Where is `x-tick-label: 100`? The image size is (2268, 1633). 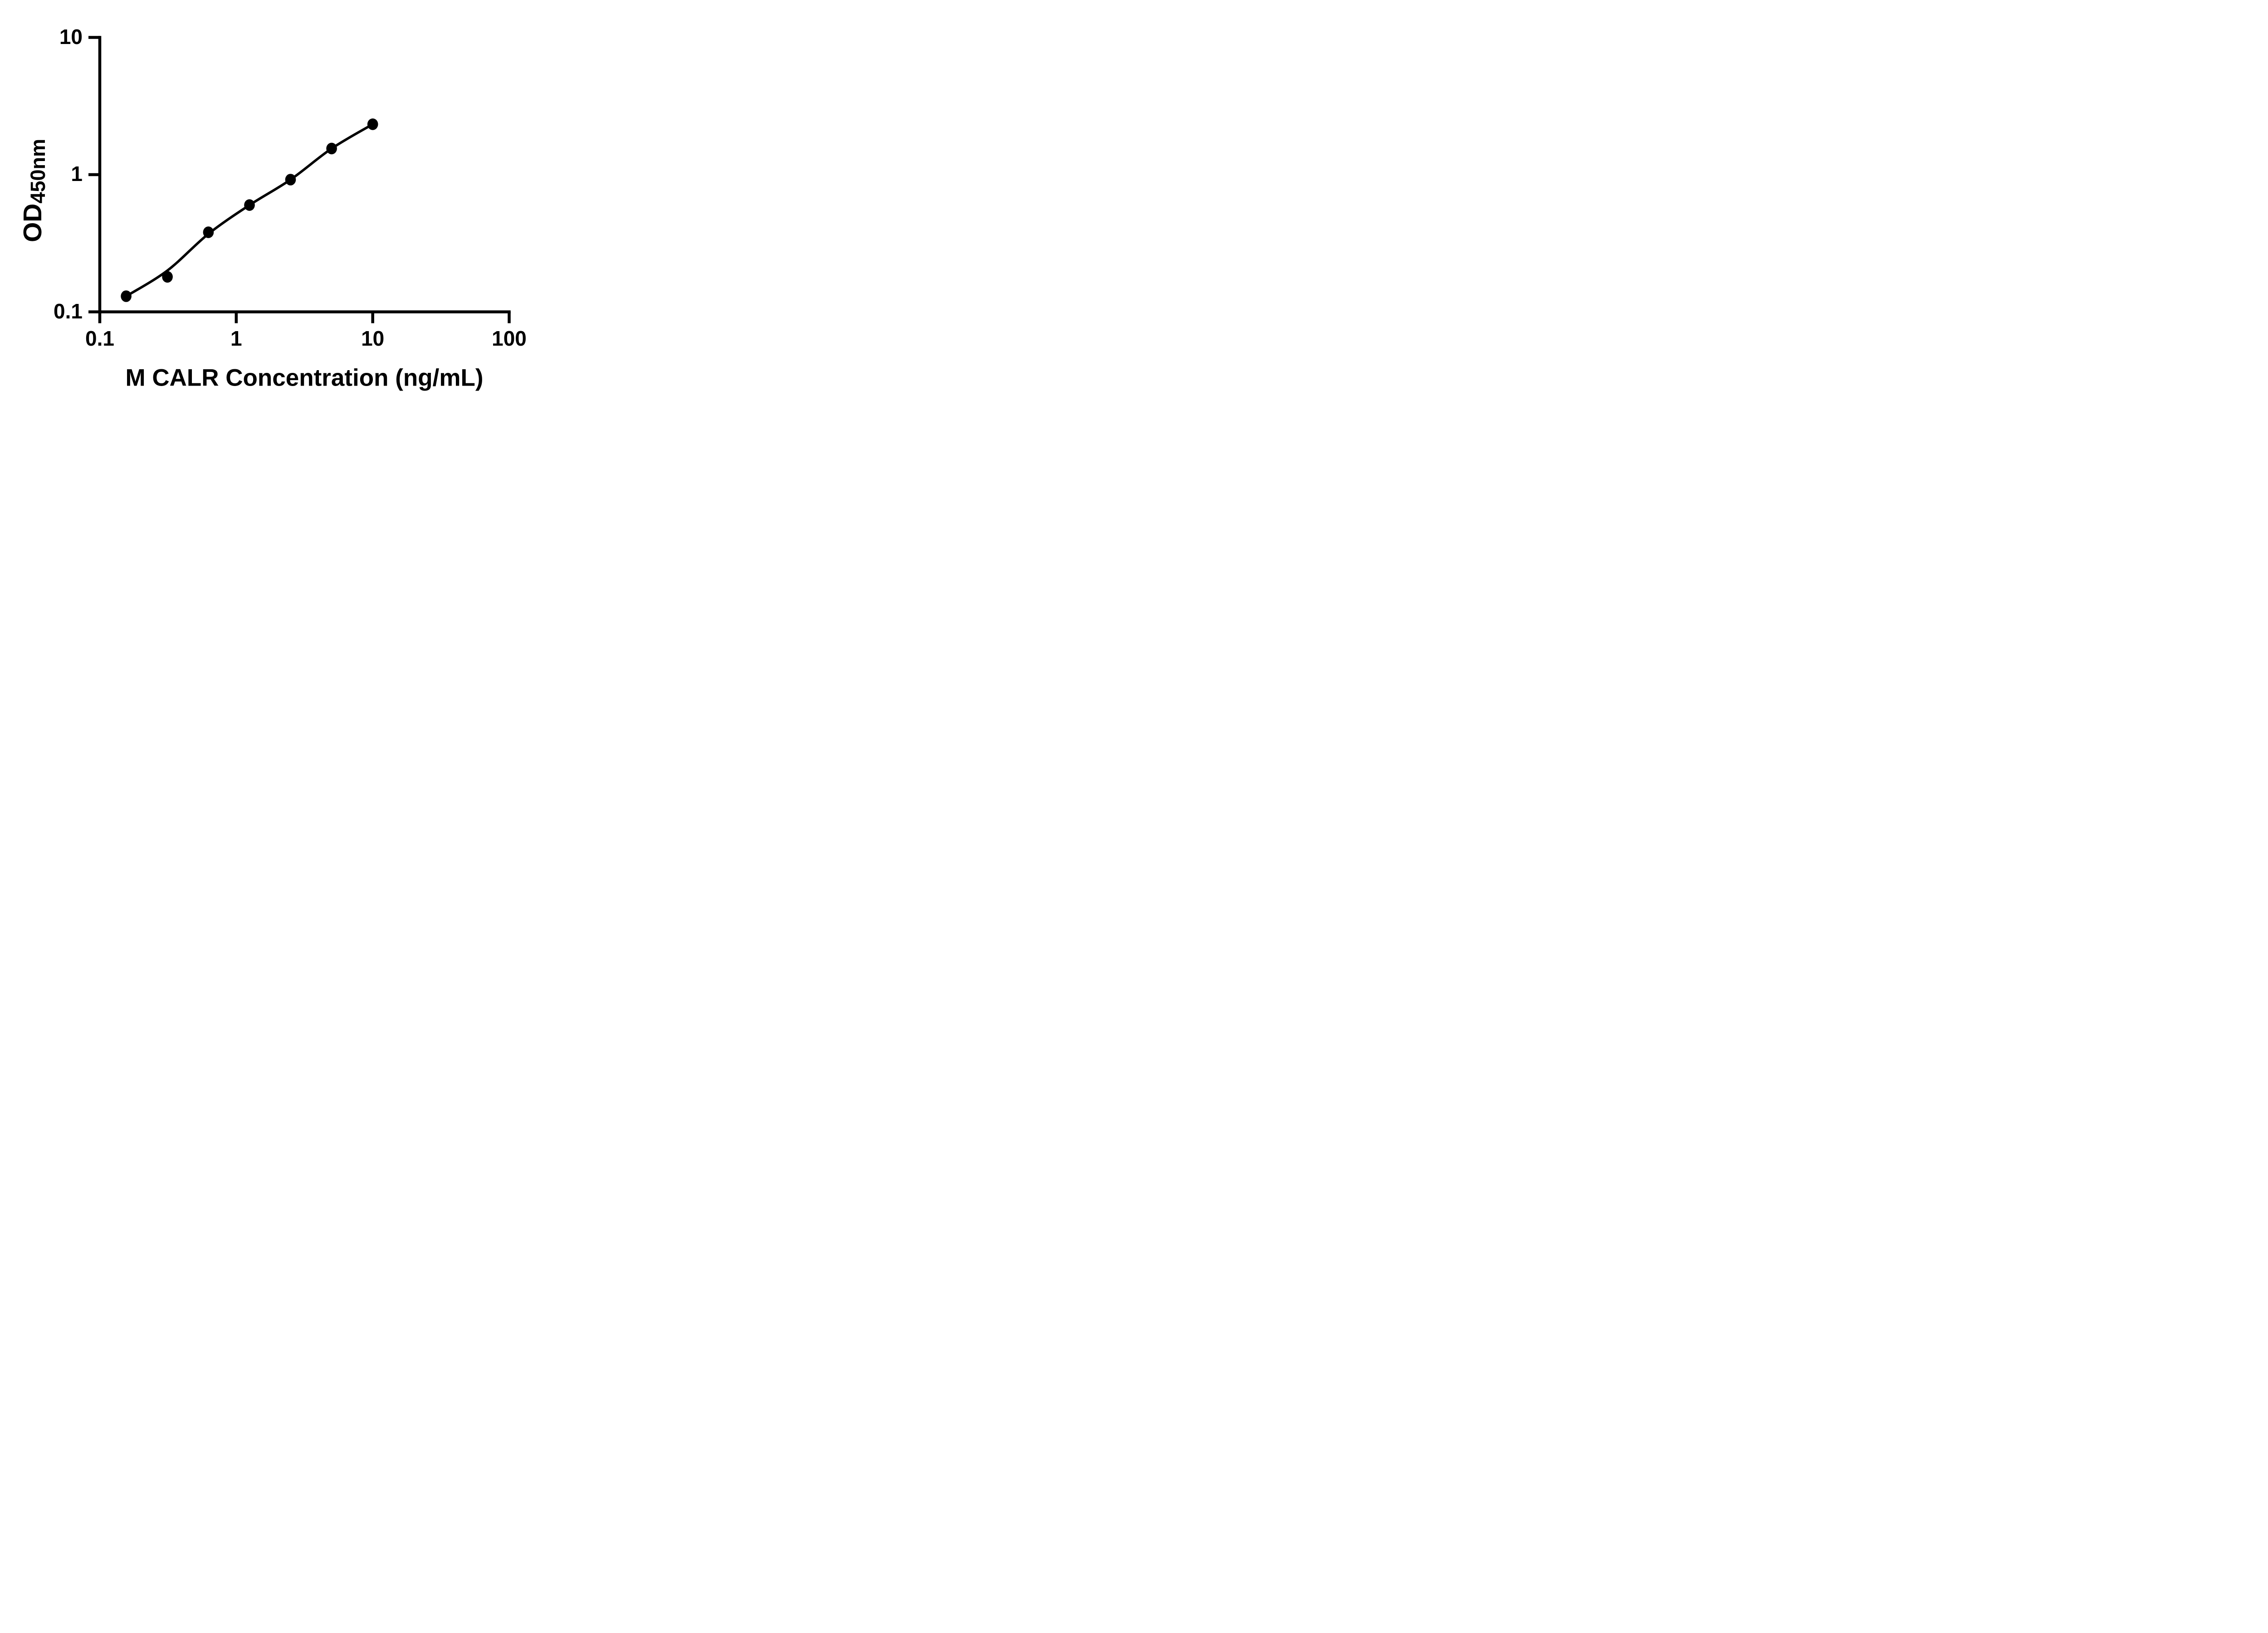
x-tick-label: 100 is located at coordinates (510, 338).